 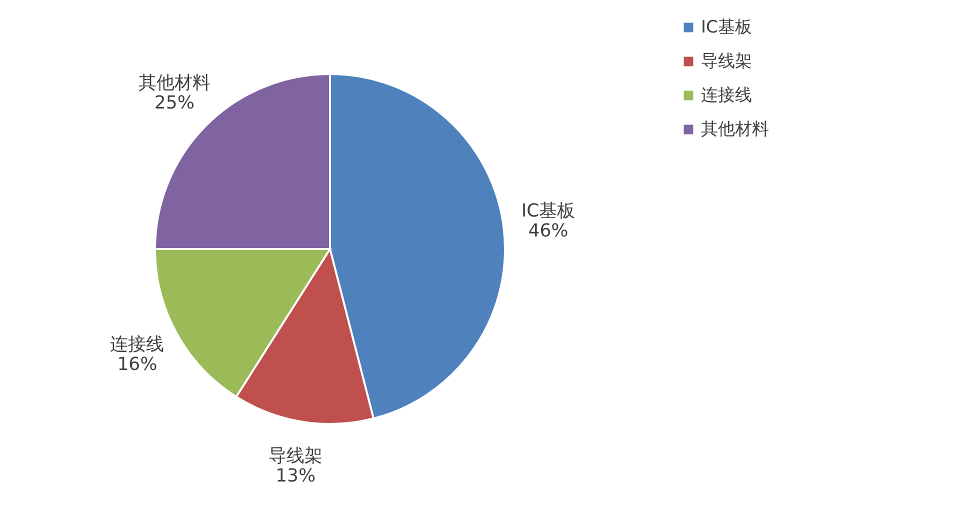 I want to click on legend-label: IC基板, so click(x=726, y=28).